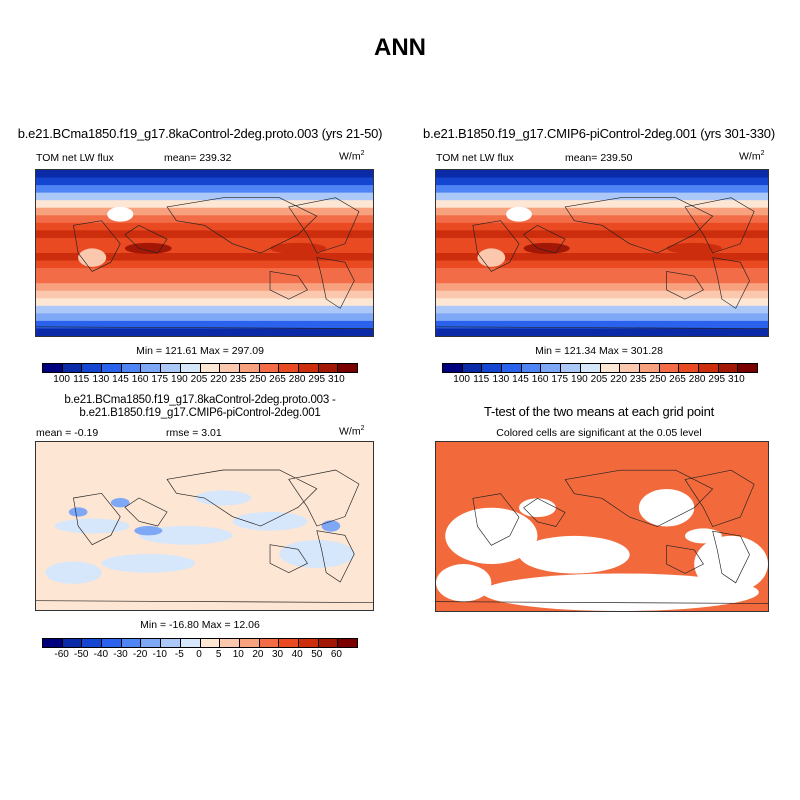  Describe the element at coordinates (159, 654) in the screenshot. I see `colorbar-label: -10` at that location.